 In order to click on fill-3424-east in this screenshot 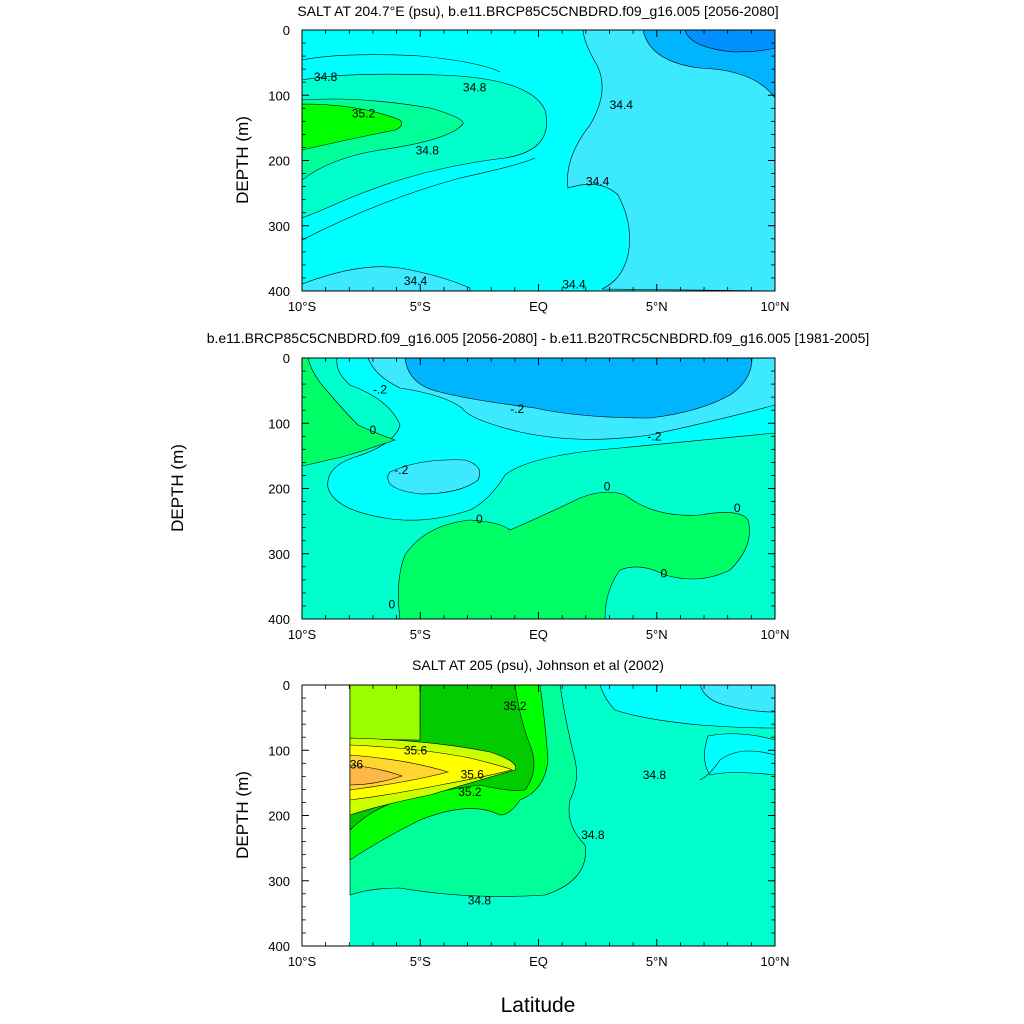, I will do `click(671, 160)`.